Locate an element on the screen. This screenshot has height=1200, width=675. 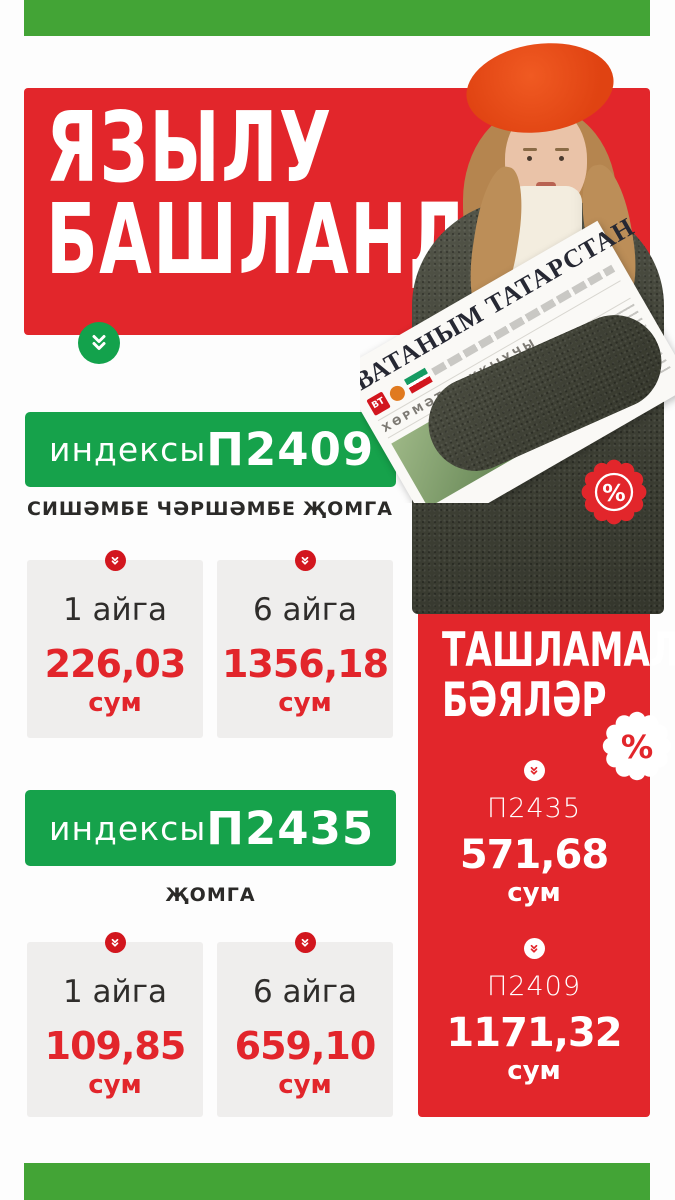
percent-badge-bottom-icon: % is located at coordinates (637, 746).